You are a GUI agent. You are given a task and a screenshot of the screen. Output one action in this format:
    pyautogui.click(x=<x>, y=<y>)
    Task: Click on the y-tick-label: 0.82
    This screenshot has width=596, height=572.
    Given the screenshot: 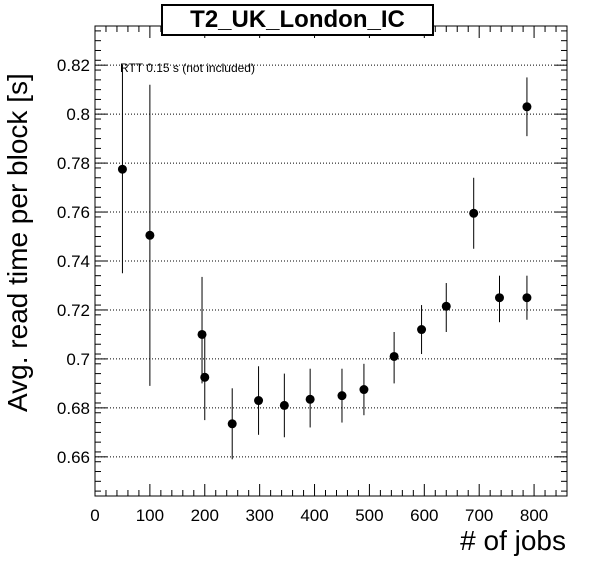 What is the action you would take?
    pyautogui.click(x=73, y=65)
    